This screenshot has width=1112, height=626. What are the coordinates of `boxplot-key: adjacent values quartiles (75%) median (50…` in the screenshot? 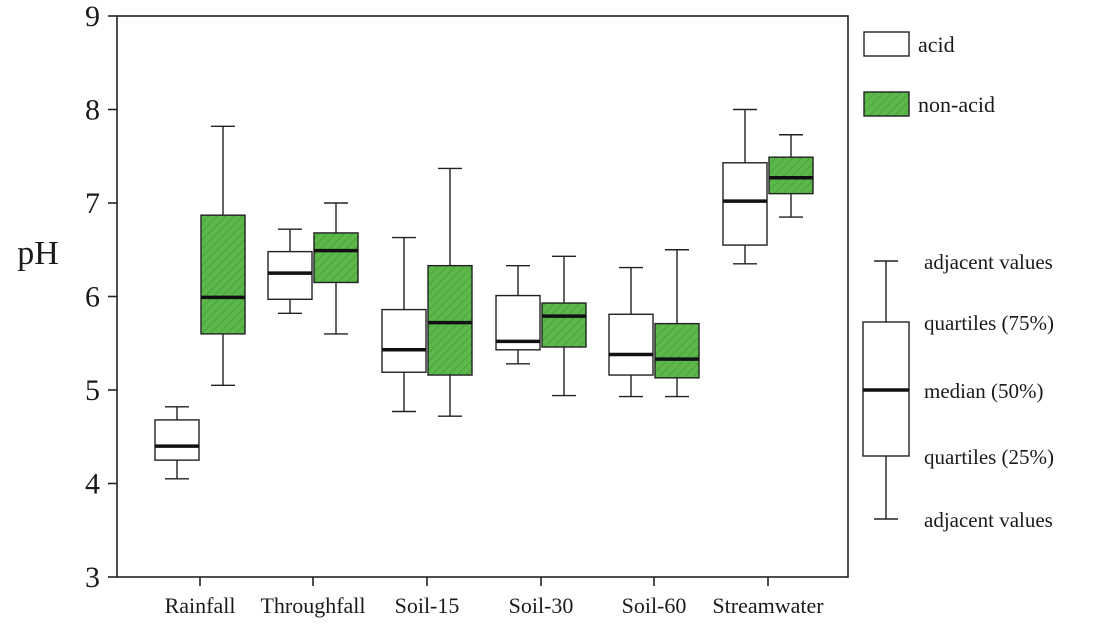 It's located at (958, 391).